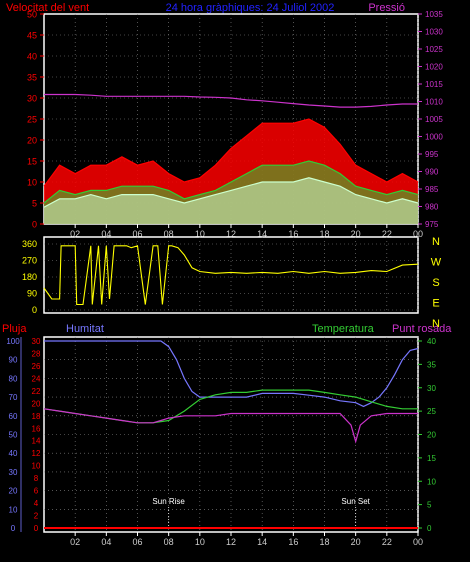 This screenshot has height=562, width=470. I want to click on panel3-rain-tick-label: 28, so click(36, 353).